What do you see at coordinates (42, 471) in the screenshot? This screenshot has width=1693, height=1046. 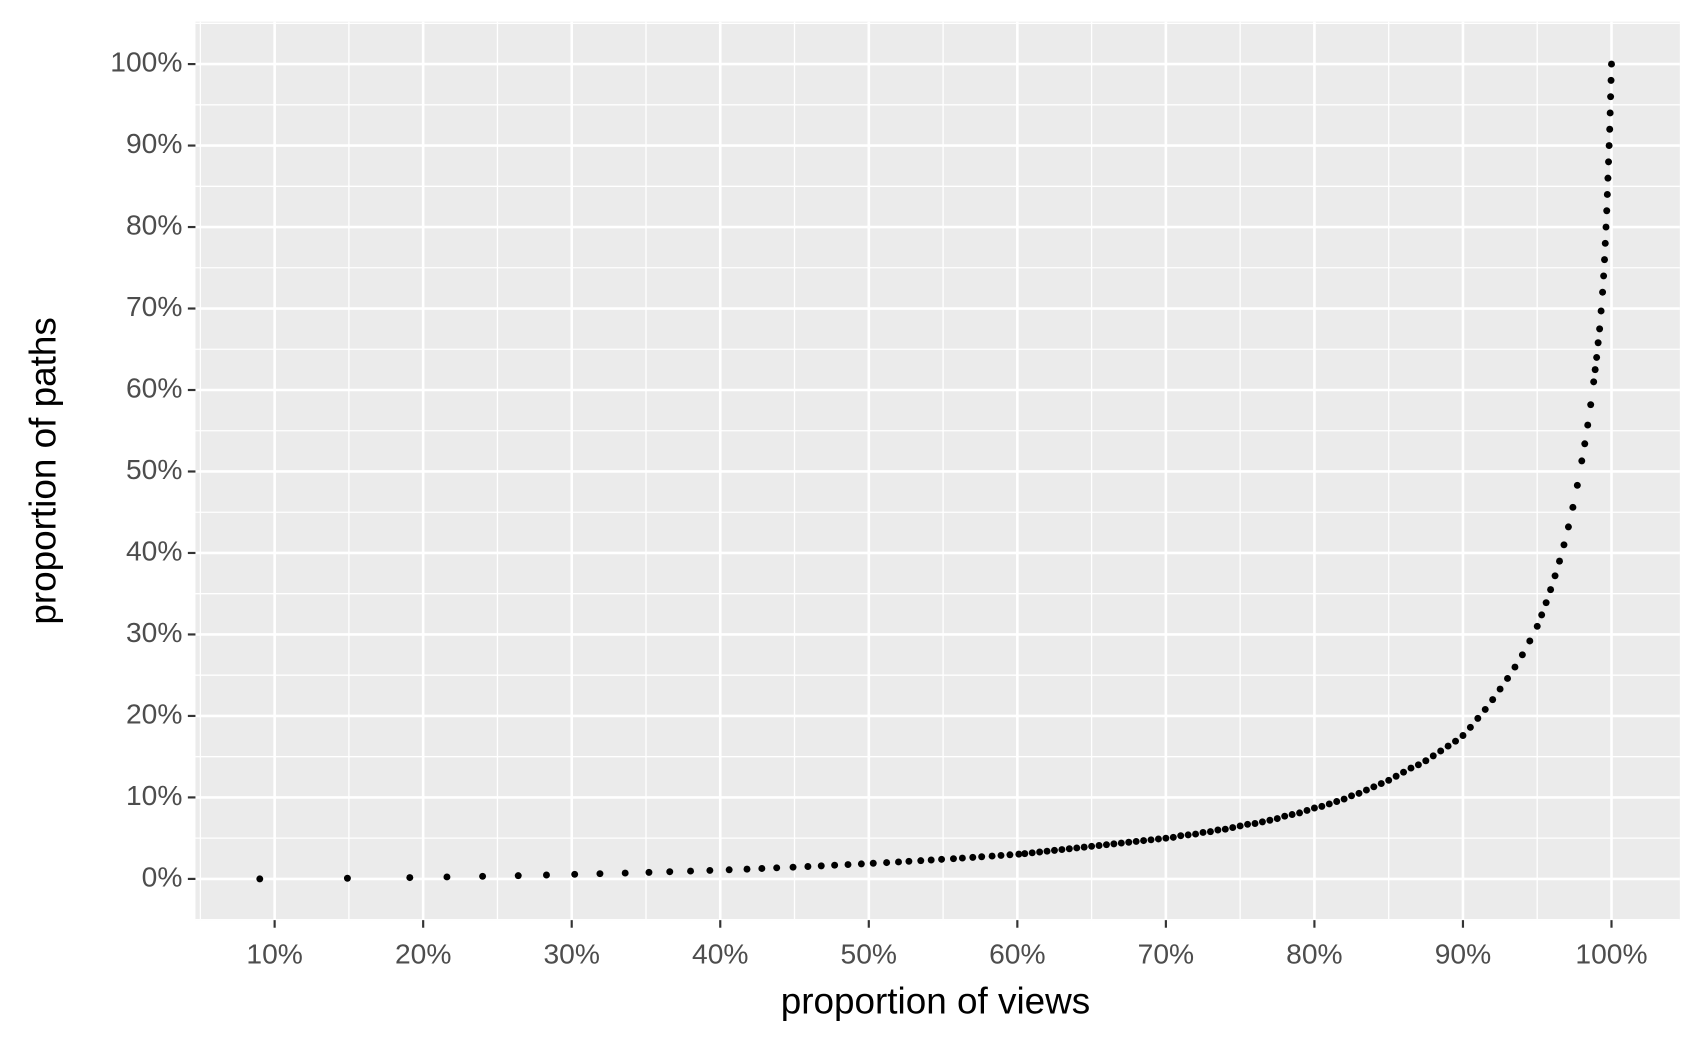 I see `y-axis-title: proportion of paths` at bounding box center [42, 471].